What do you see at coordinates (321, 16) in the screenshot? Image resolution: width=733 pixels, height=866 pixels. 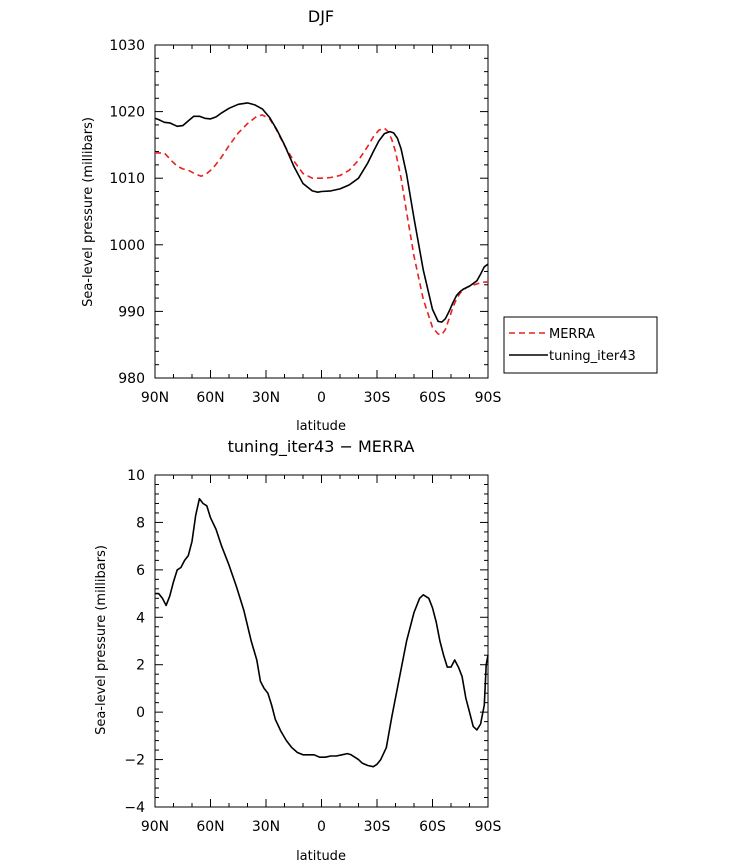 I see `chart-title: DJF` at bounding box center [321, 16].